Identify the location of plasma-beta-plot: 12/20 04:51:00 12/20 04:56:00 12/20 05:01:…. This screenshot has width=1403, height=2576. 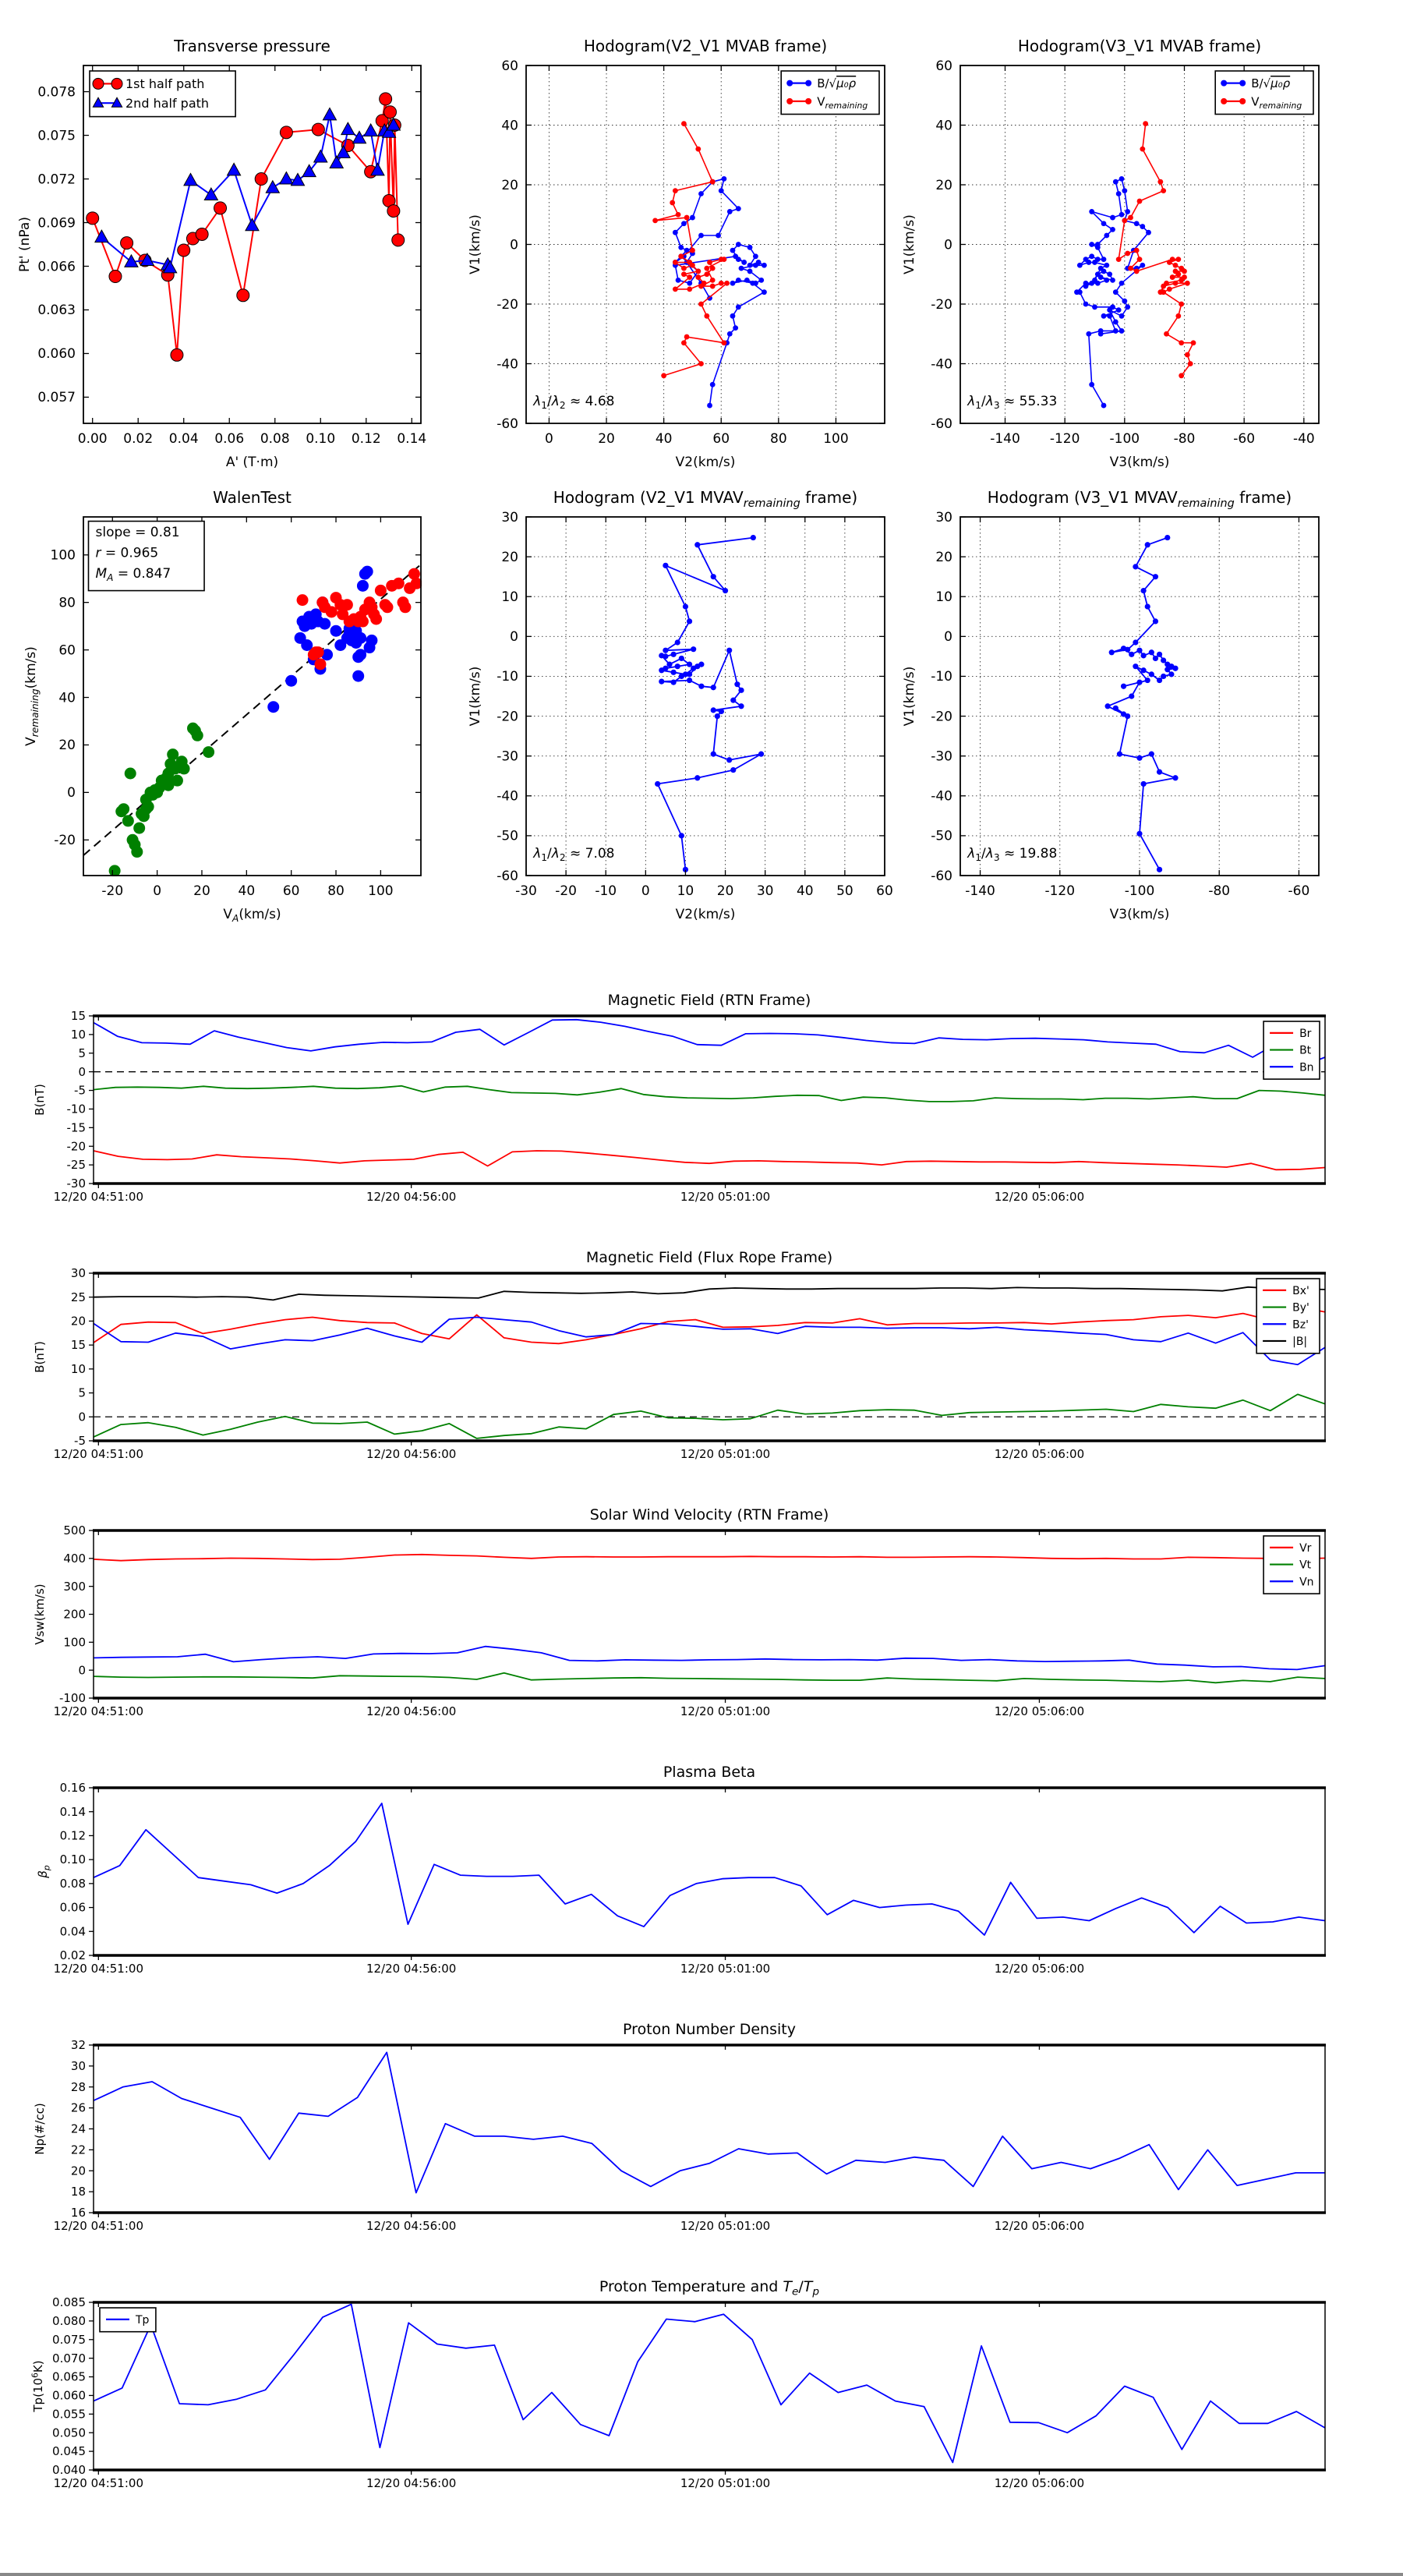
(681, 1870).